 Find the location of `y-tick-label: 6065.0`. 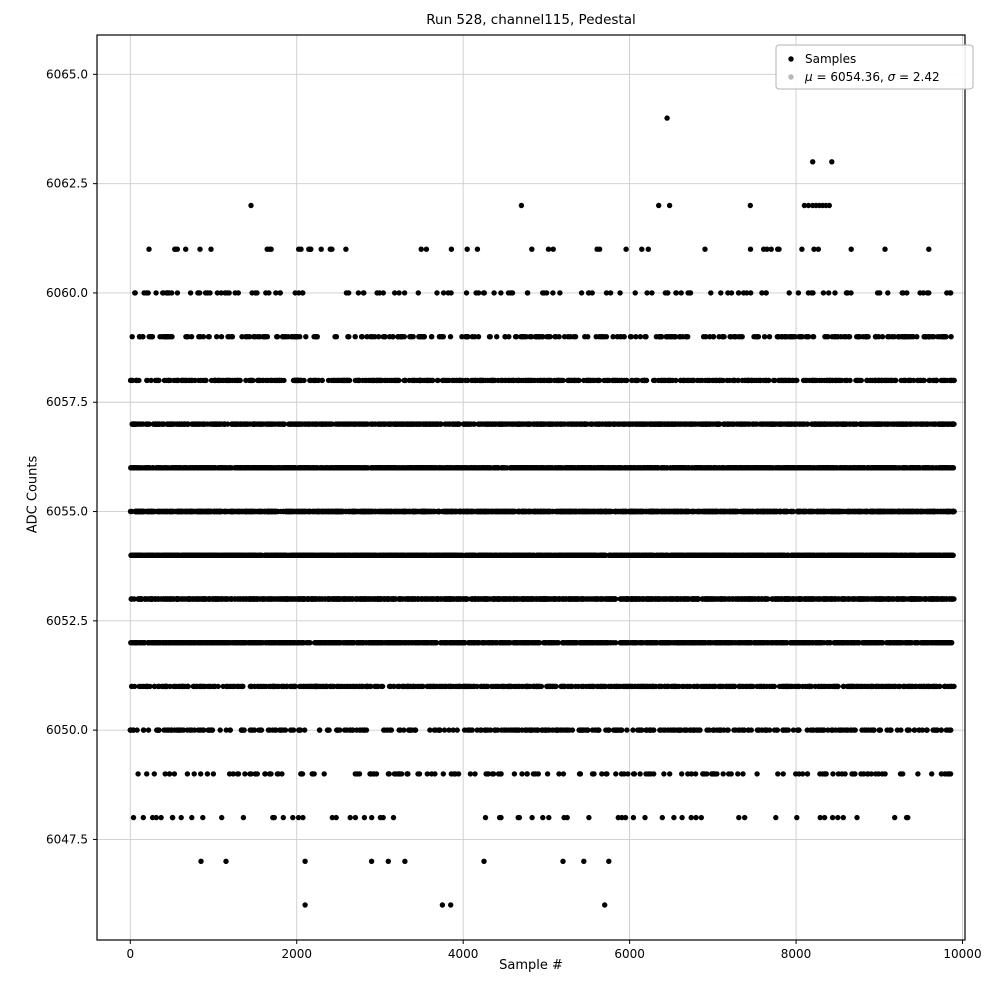

y-tick-label: 6065.0 is located at coordinates (67, 74).